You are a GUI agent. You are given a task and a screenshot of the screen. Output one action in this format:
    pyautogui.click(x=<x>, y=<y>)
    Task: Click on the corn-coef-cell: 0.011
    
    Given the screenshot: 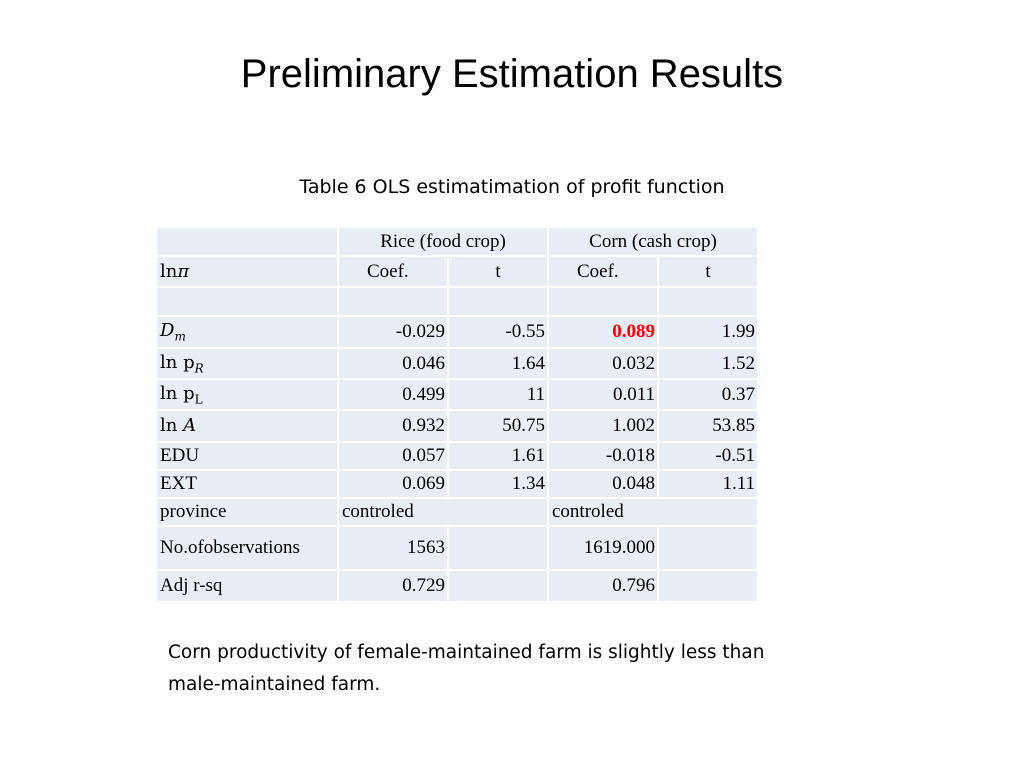 What is the action you would take?
    pyautogui.click(x=603, y=394)
    